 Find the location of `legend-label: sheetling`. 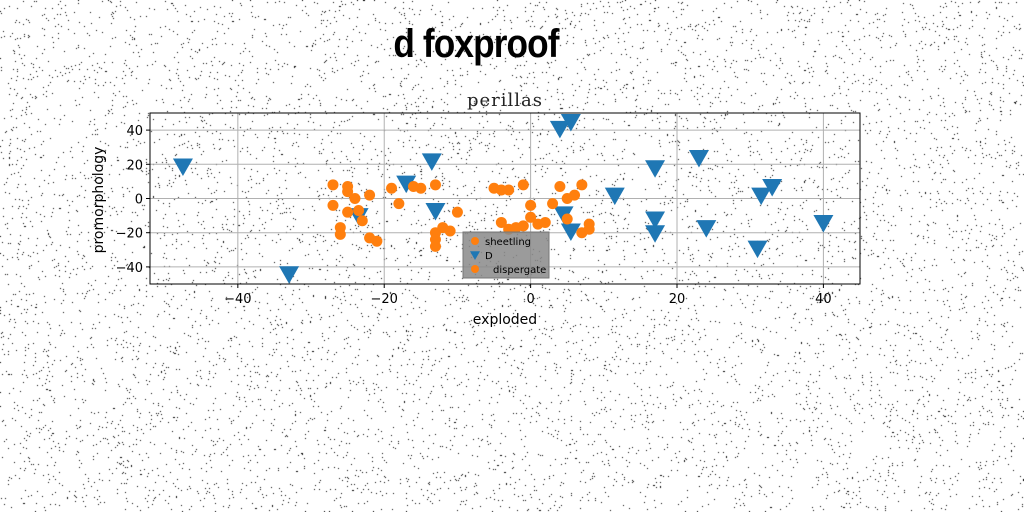

legend-label: sheetling is located at coordinates (508, 242).